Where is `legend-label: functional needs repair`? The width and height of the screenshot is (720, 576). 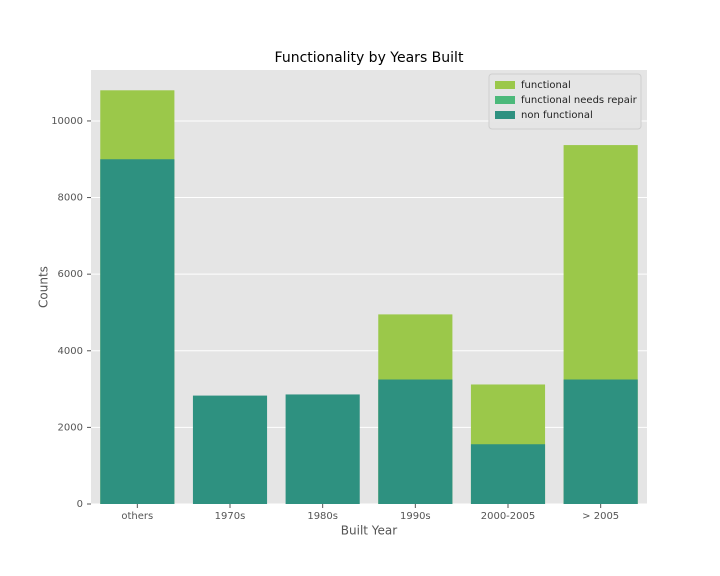
legend-label: functional needs repair is located at coordinates (579, 100).